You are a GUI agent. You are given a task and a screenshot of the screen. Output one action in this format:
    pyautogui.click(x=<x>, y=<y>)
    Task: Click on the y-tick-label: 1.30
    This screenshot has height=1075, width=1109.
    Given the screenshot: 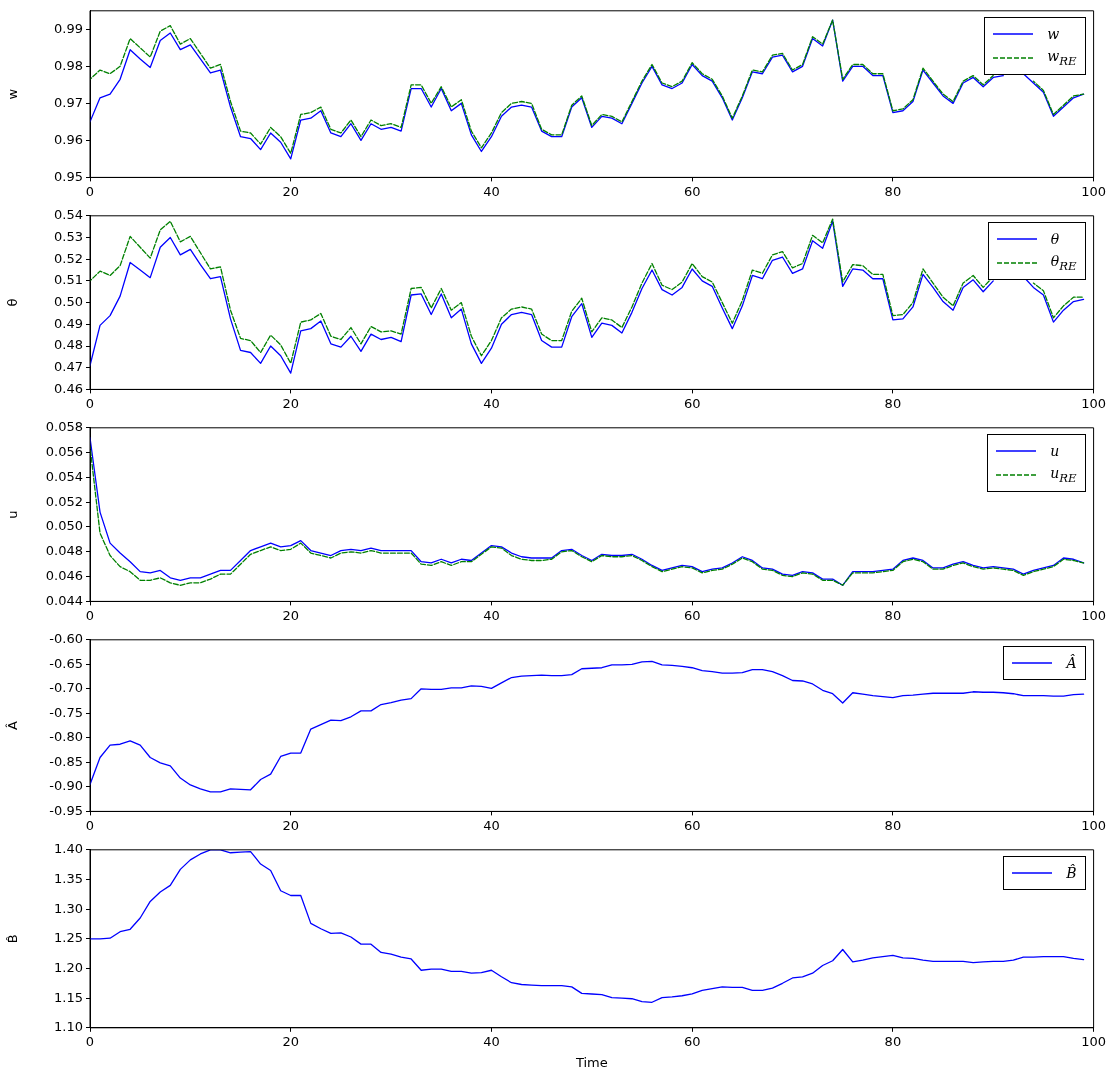 What is the action you would take?
    pyautogui.click(x=68, y=908)
    